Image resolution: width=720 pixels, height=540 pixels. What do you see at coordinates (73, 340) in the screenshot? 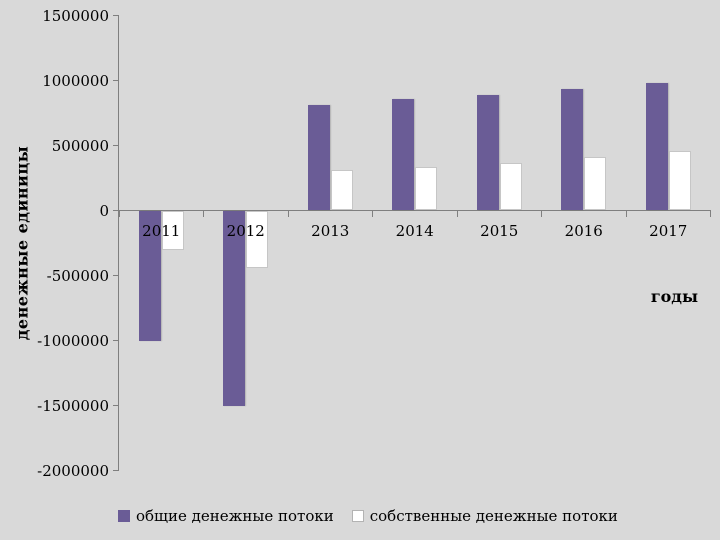
I see `y-tick-label: -1000000` at bounding box center [73, 340].